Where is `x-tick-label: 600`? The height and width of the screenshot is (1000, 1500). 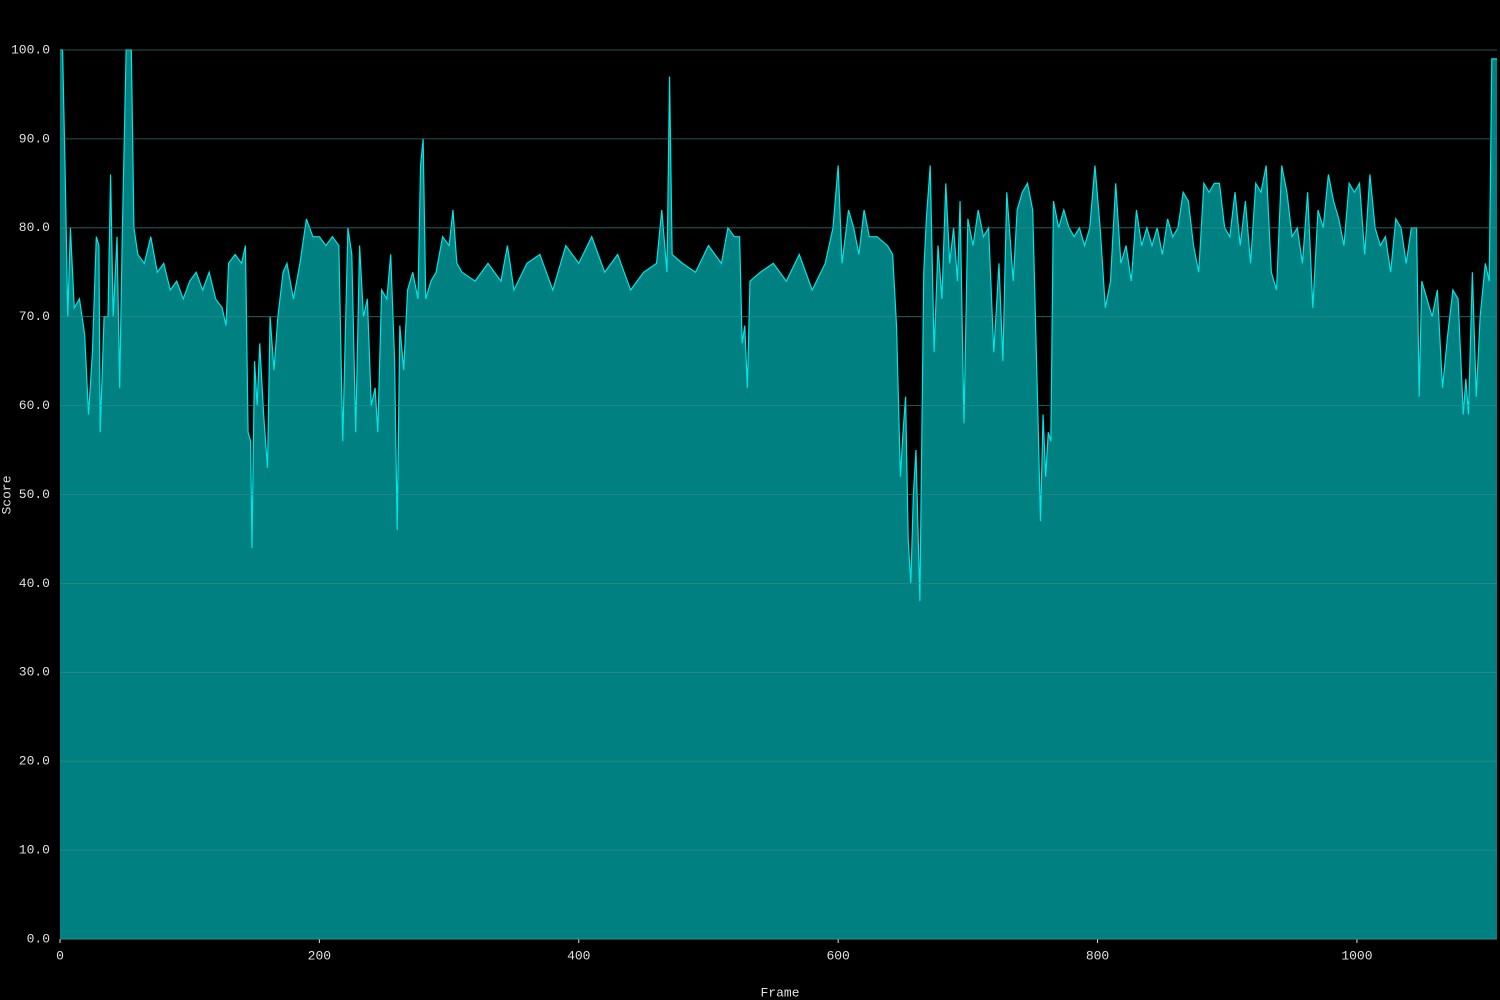
x-tick-label: 600 is located at coordinates (837, 955).